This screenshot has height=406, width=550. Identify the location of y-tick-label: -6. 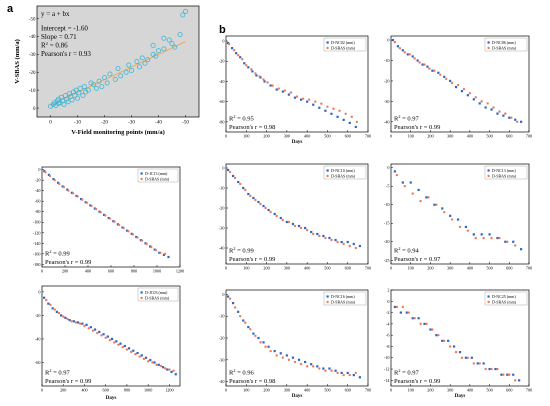
(388, 335).